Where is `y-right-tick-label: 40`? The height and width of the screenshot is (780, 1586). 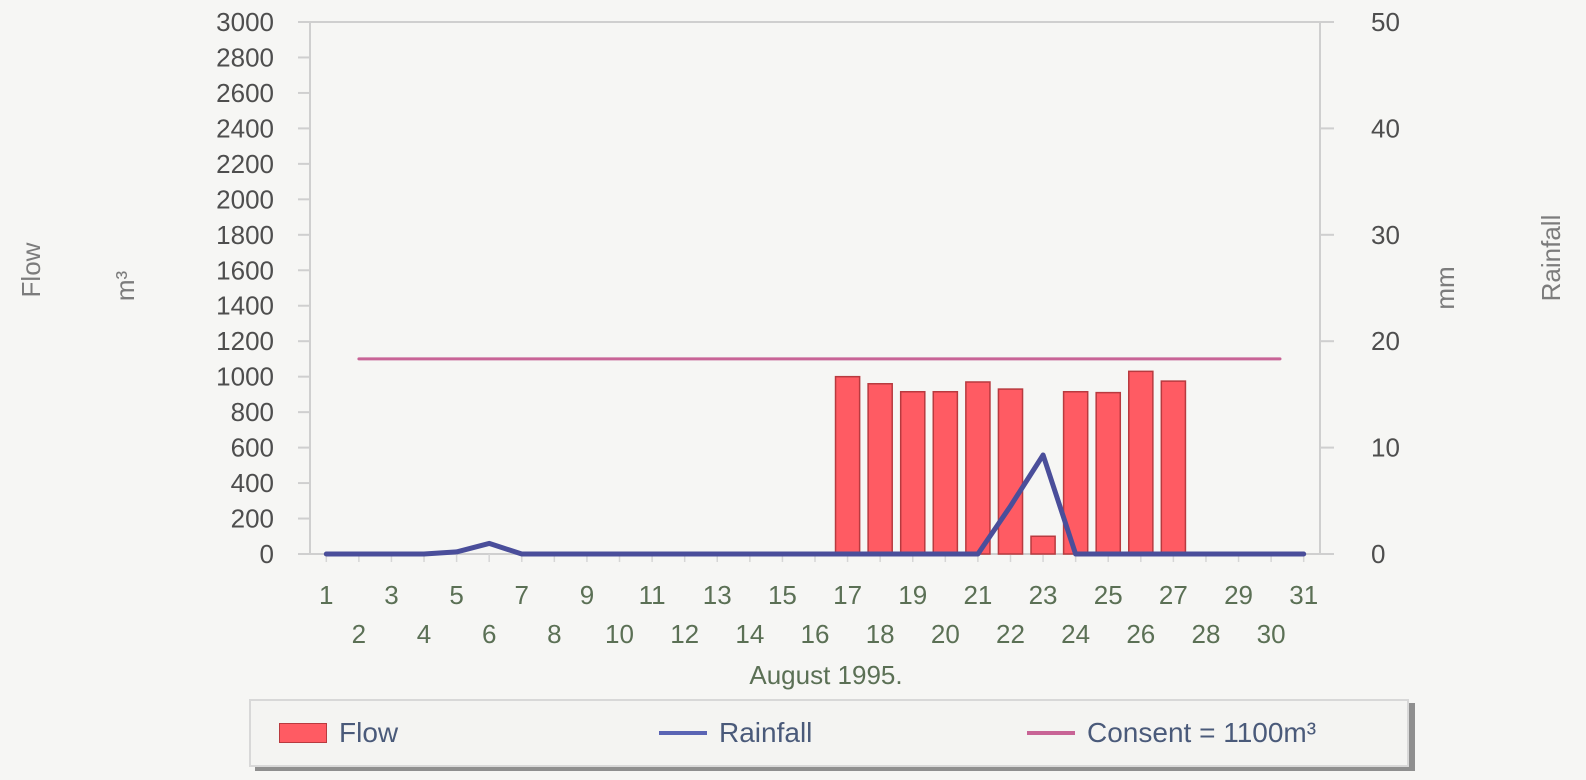 y-right-tick-label: 40 is located at coordinates (1385, 128).